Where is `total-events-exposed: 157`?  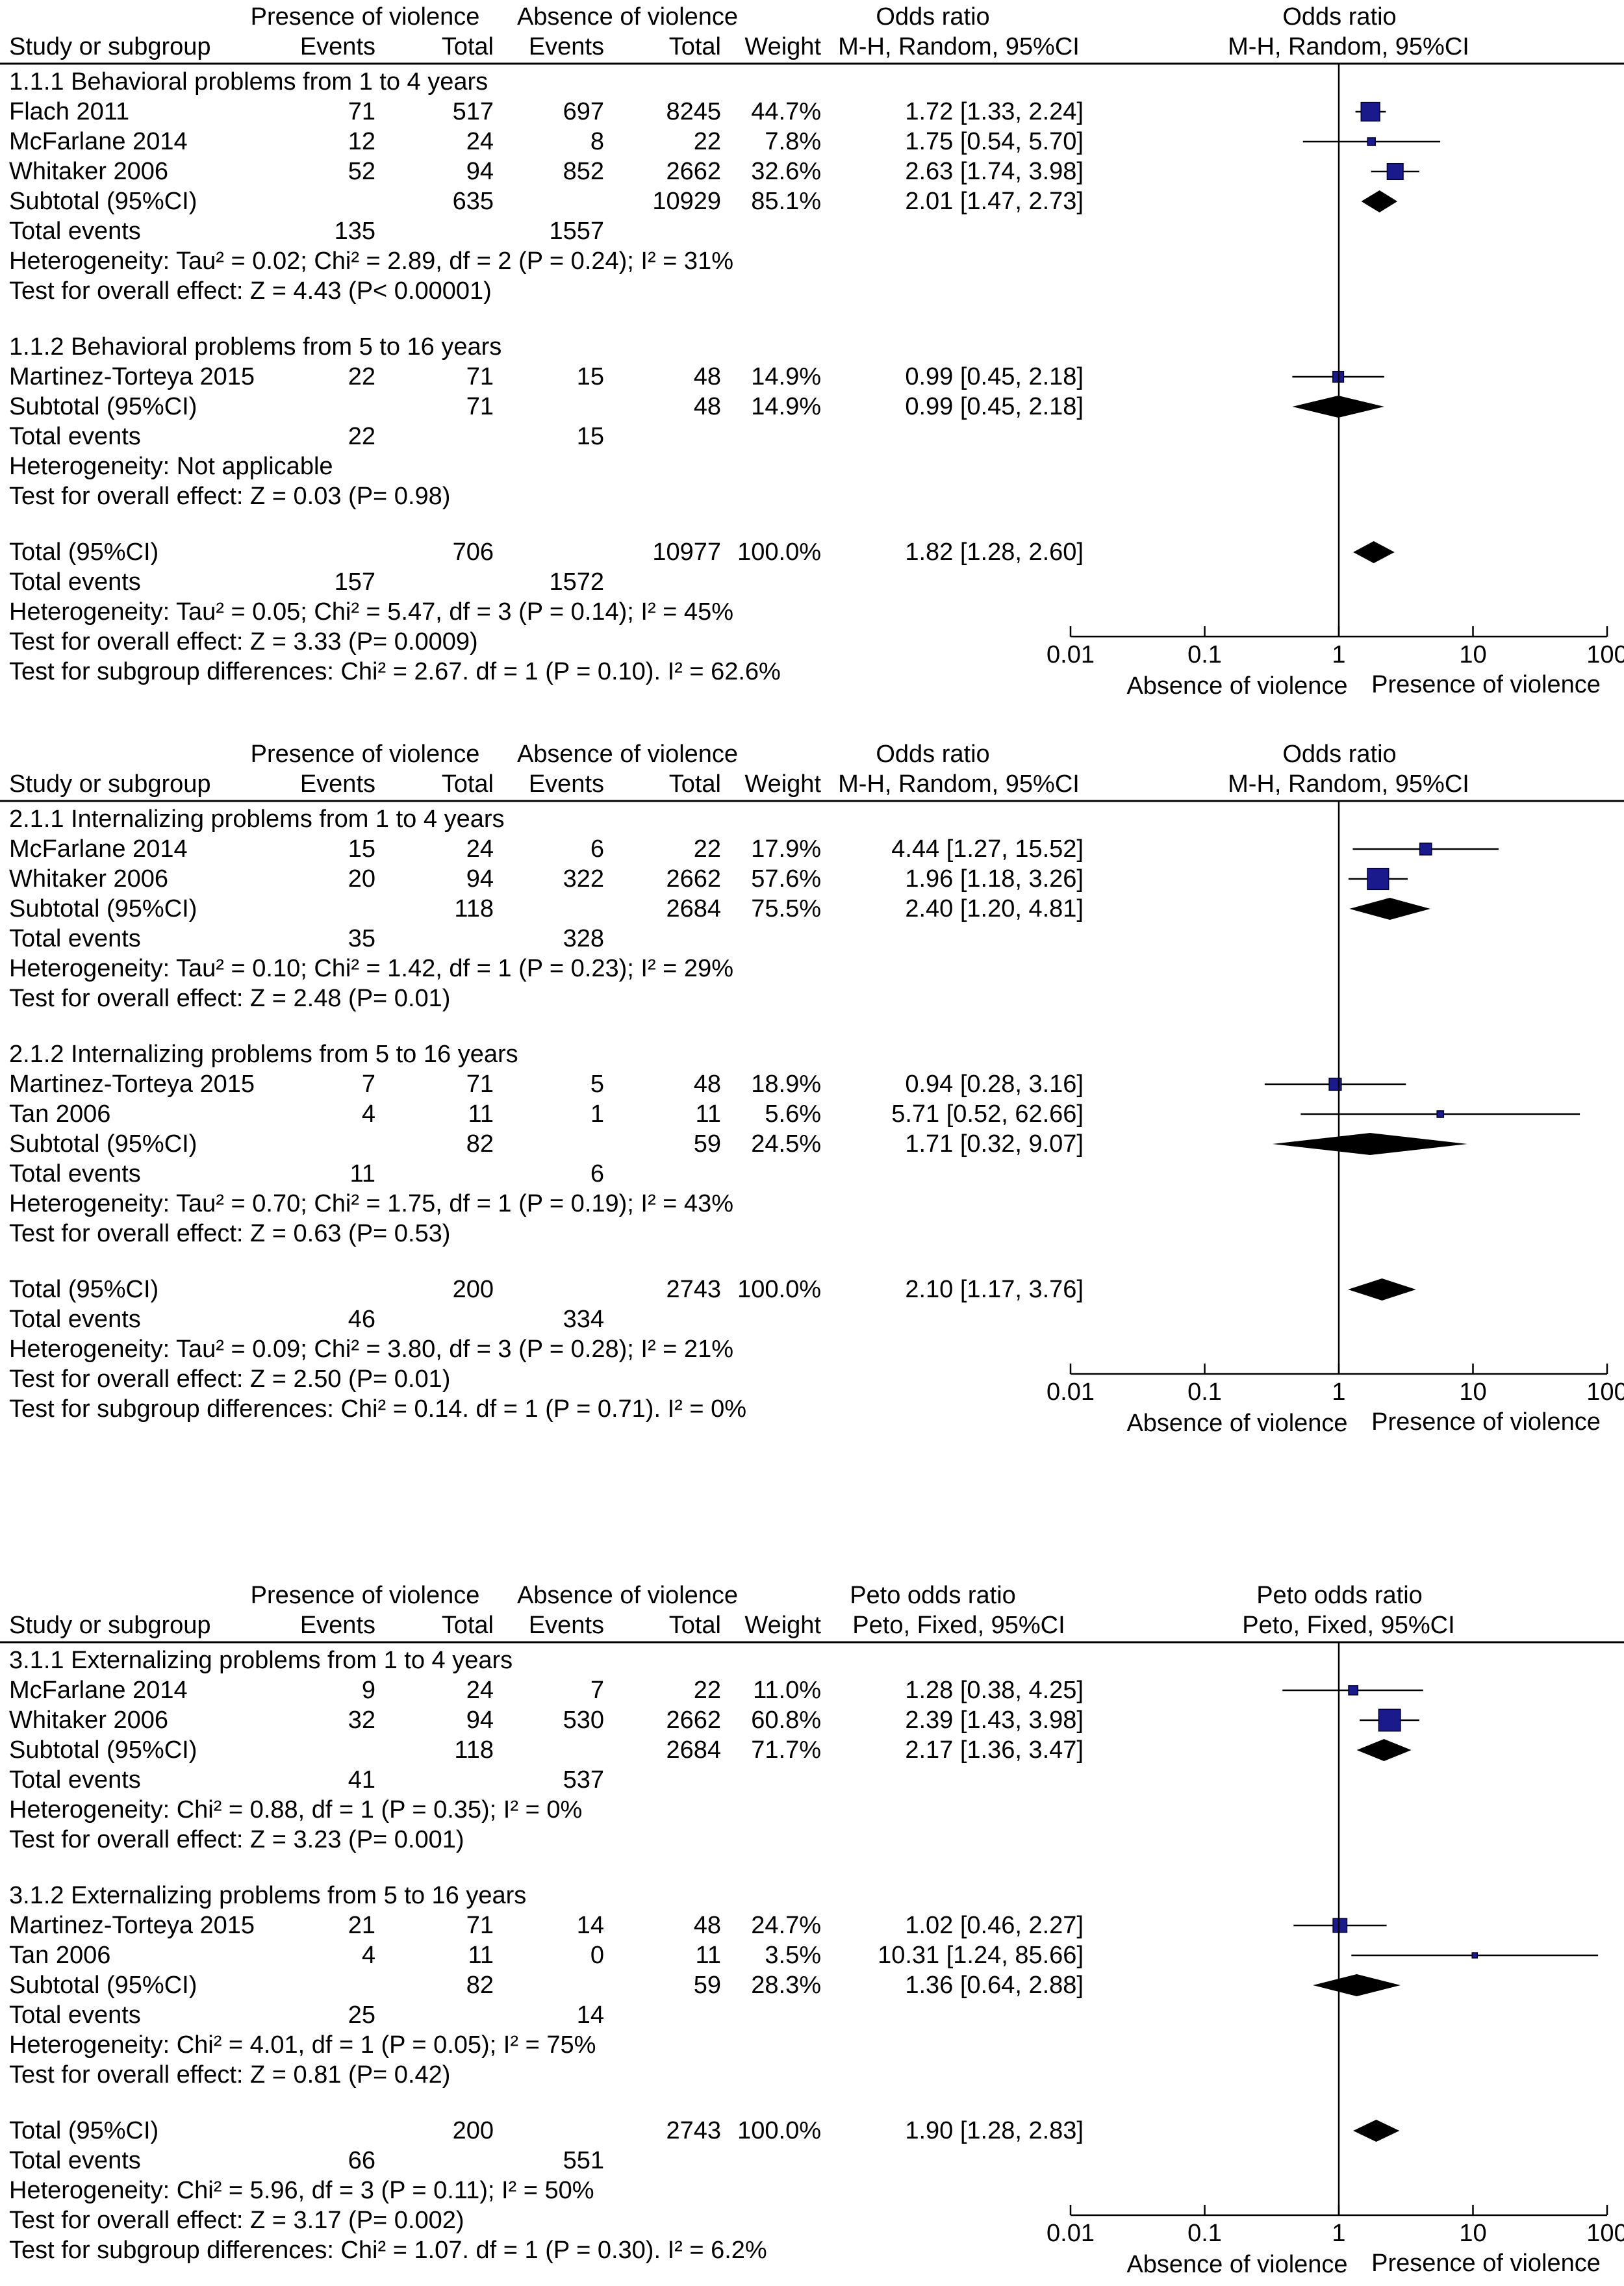
total-events-exposed: 157 is located at coordinates (355, 582).